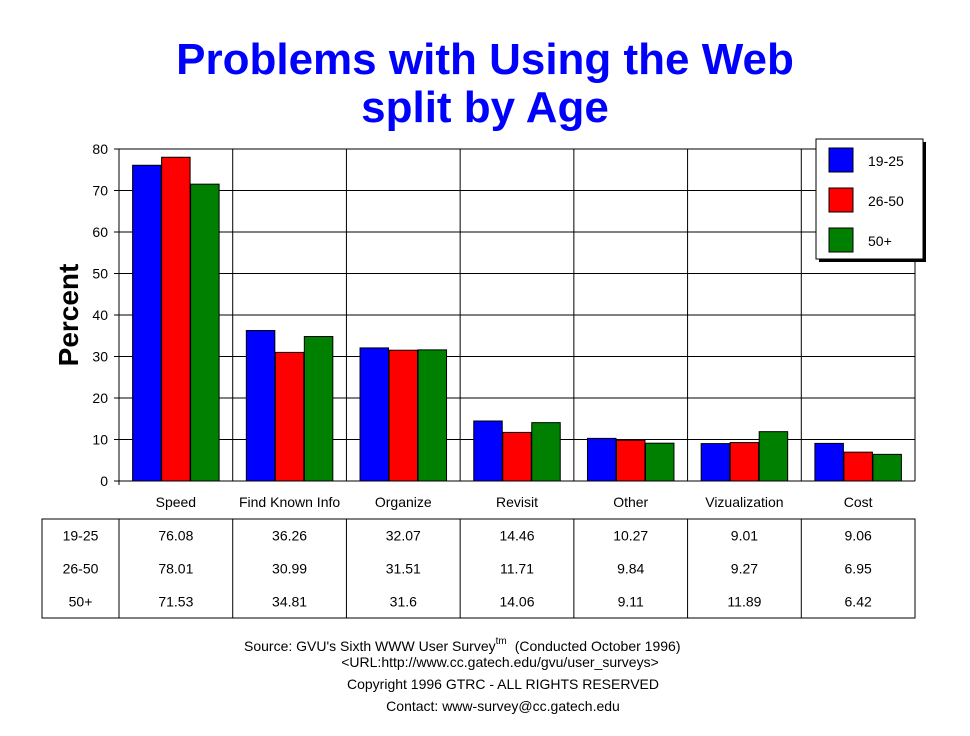 The image size is (970, 736). I want to click on legend-label: 26-50, so click(886, 201).